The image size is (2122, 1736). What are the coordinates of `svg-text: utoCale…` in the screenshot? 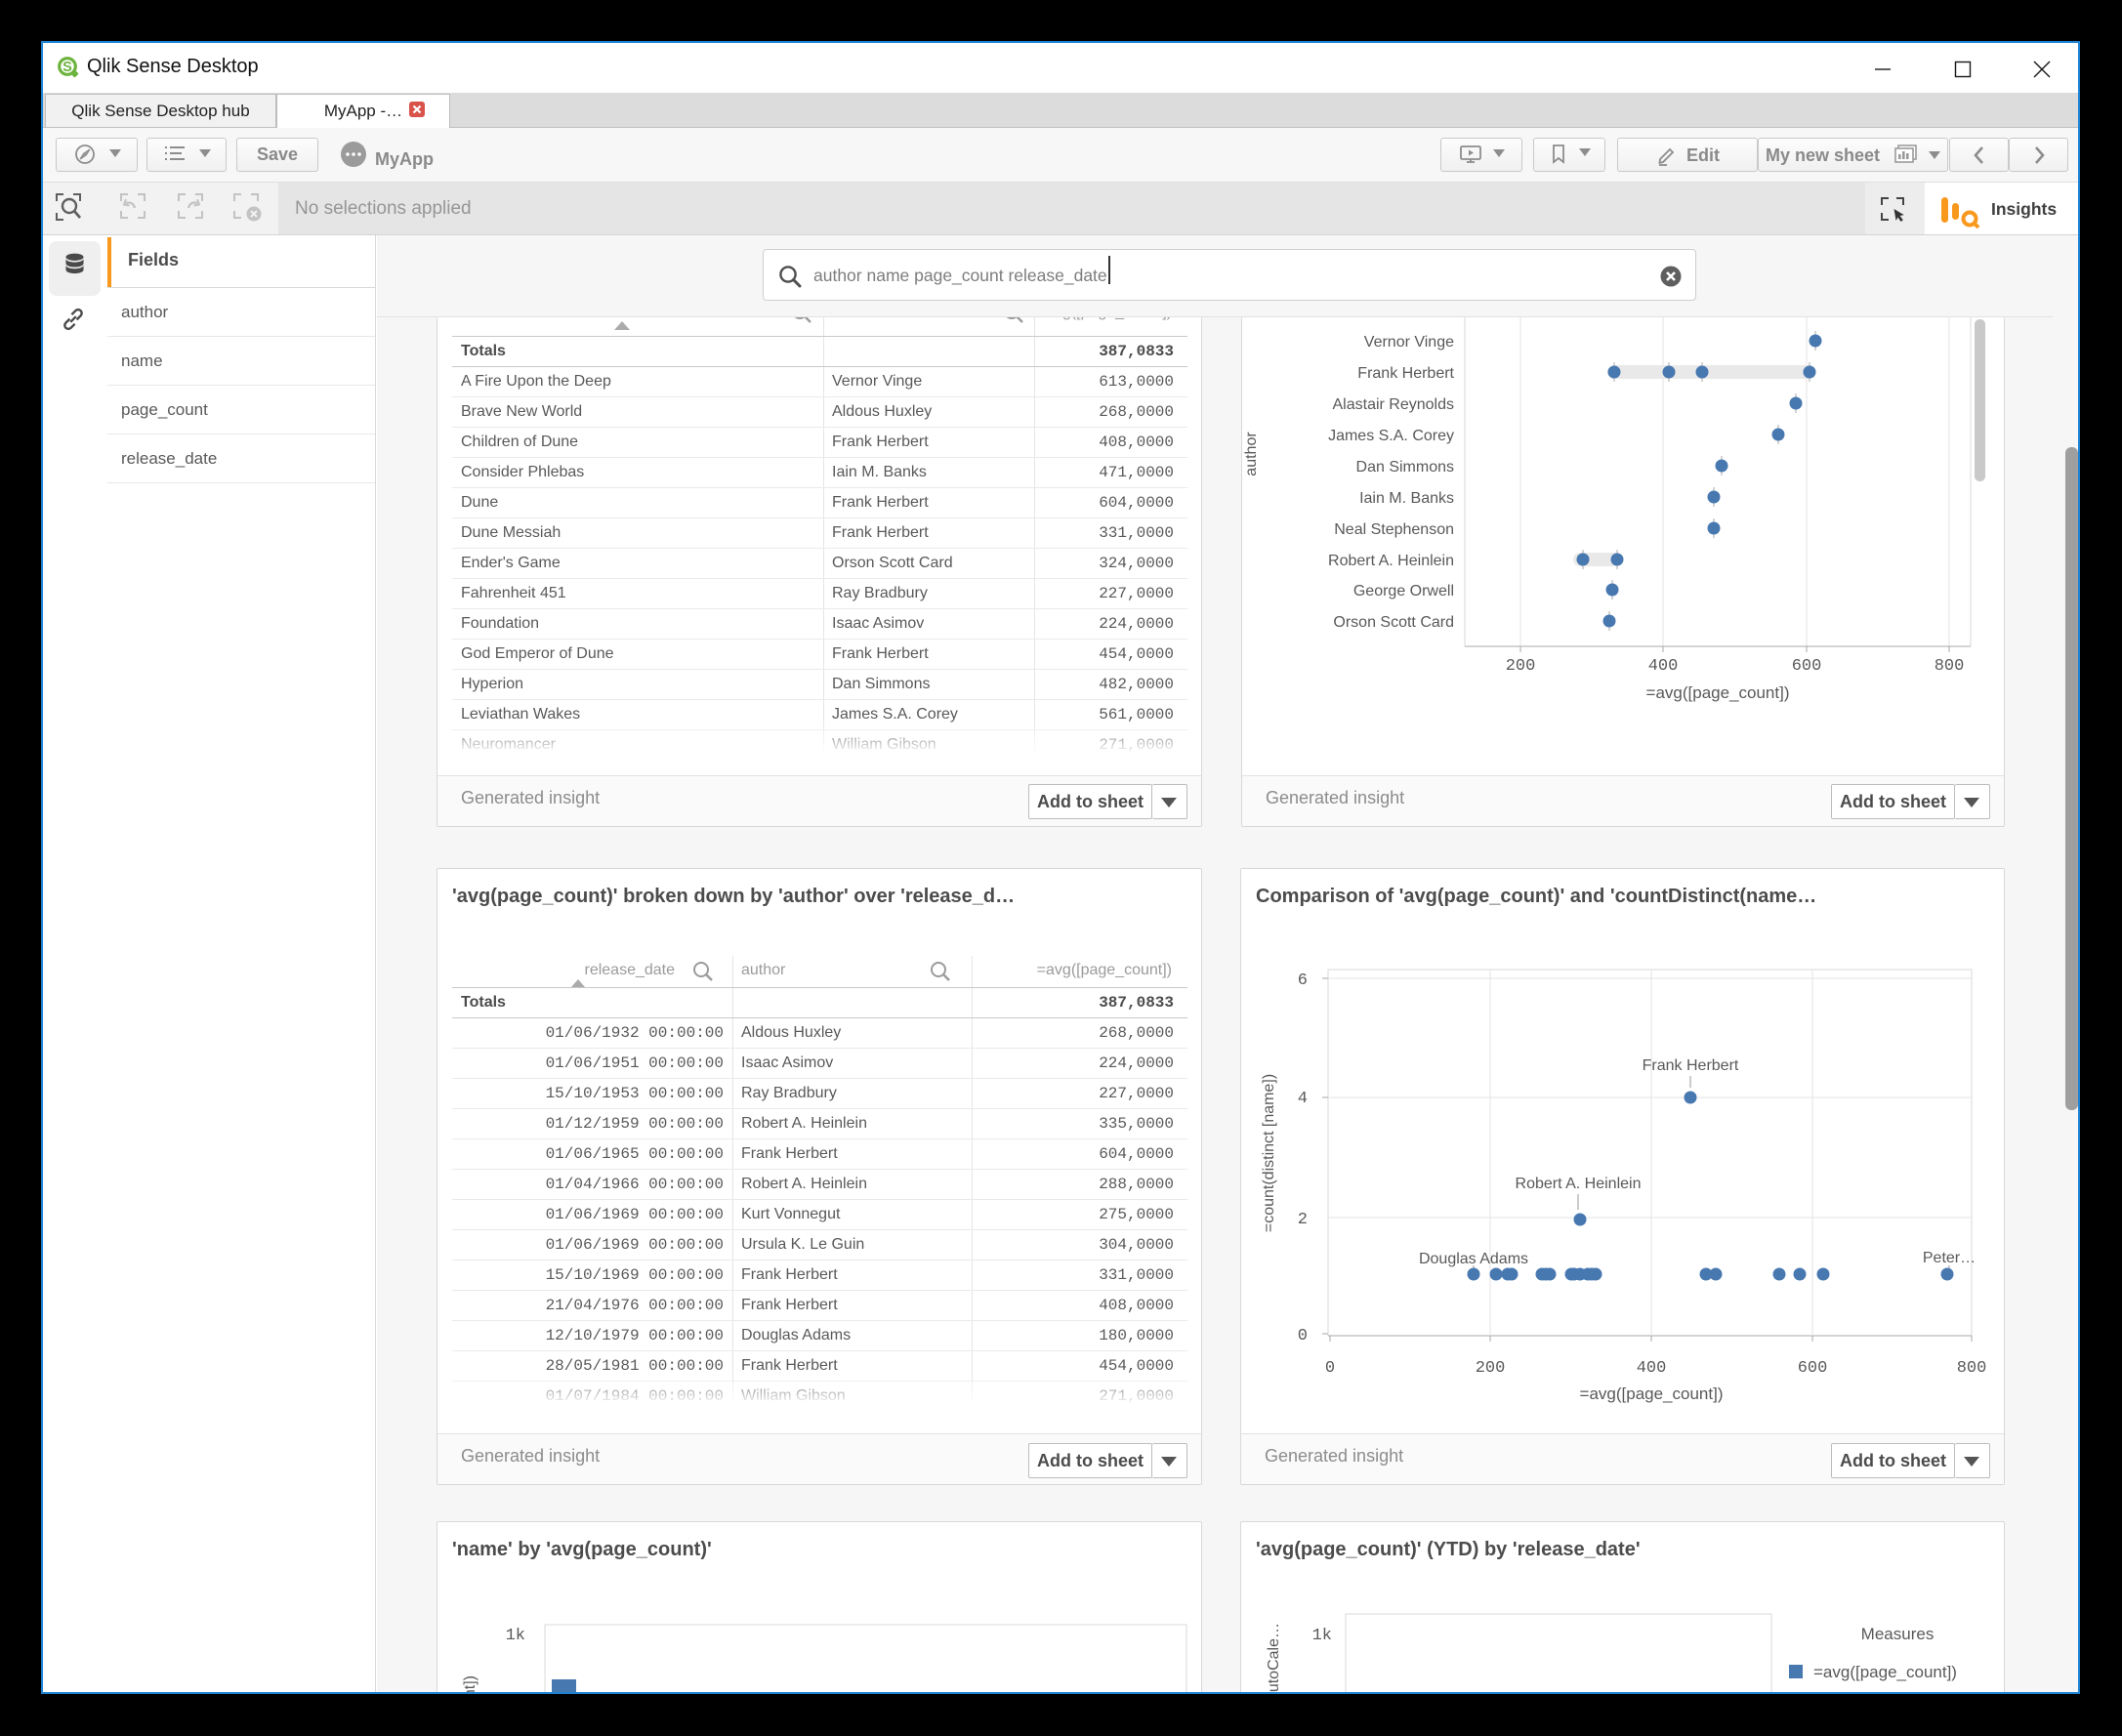 It's located at (1274, 1657).